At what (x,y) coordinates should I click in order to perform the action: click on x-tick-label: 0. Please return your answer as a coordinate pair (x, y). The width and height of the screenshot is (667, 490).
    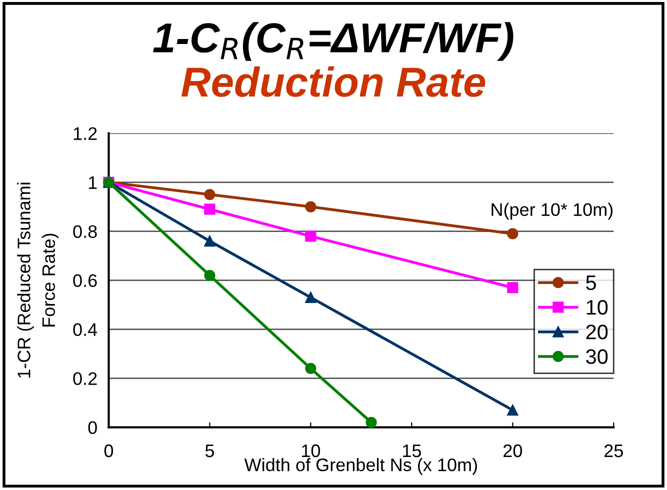
    Looking at the image, I should click on (109, 451).